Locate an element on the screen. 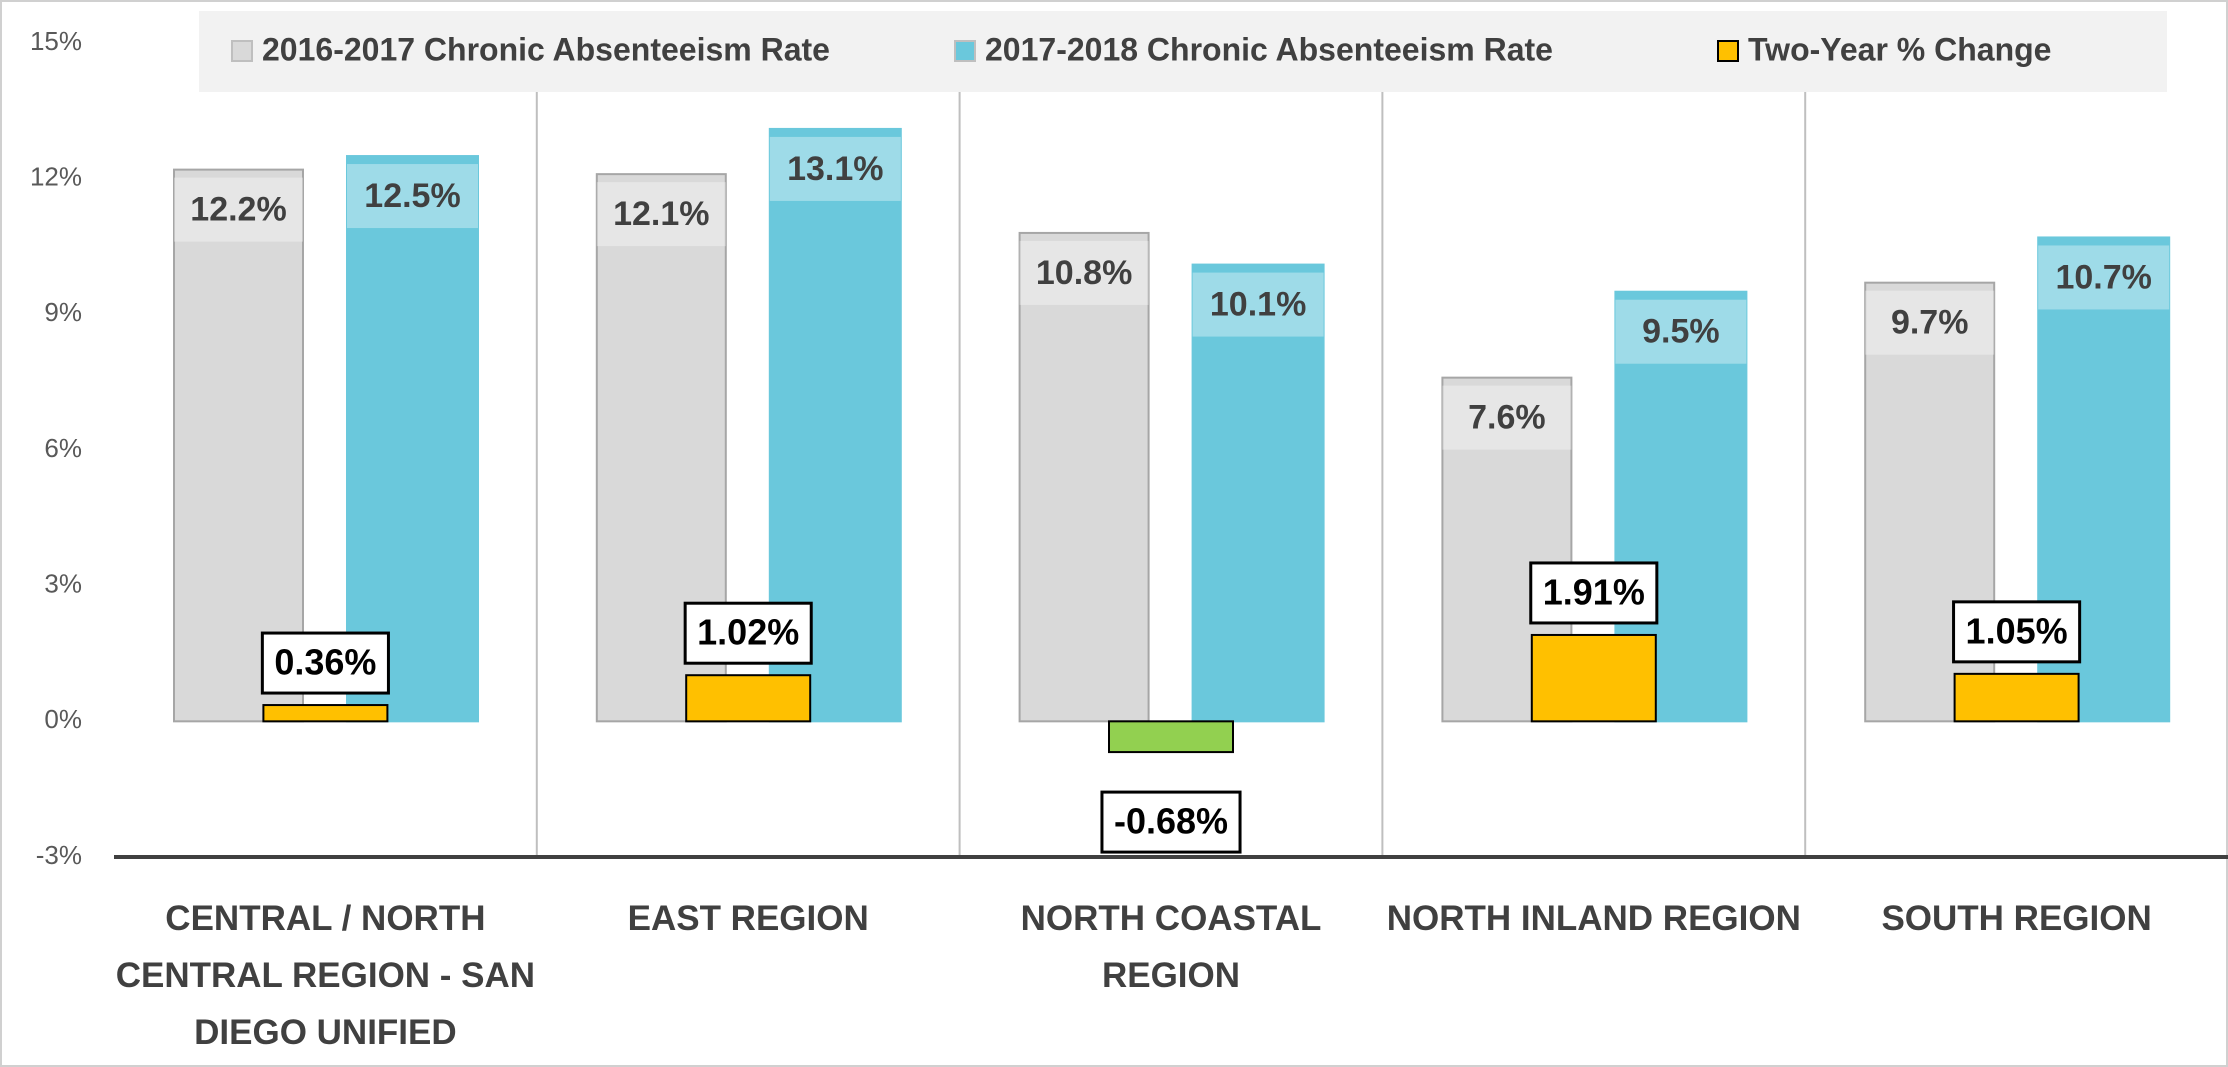 Image resolution: width=2228 pixels, height=1067 pixels. value-label: 12.1% is located at coordinates (661, 214).